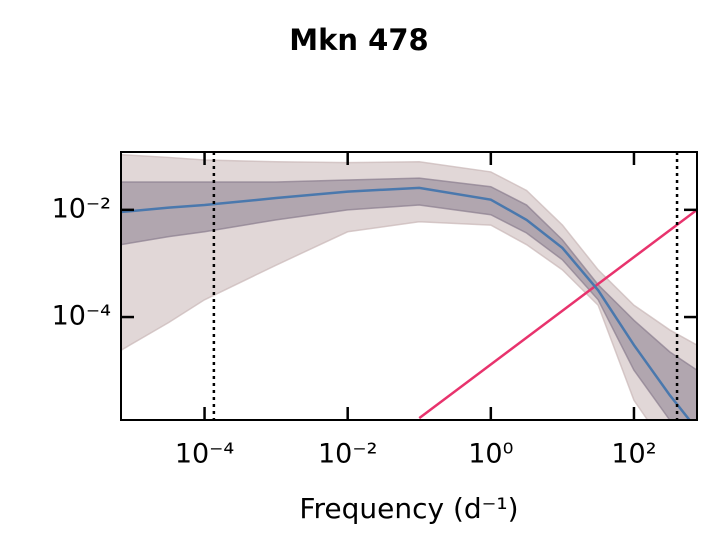 Image resolution: width=718 pixels, height=553 pixels. What do you see at coordinates (358, 40) in the screenshot?
I see `chart-title: Mkn 478` at bounding box center [358, 40].